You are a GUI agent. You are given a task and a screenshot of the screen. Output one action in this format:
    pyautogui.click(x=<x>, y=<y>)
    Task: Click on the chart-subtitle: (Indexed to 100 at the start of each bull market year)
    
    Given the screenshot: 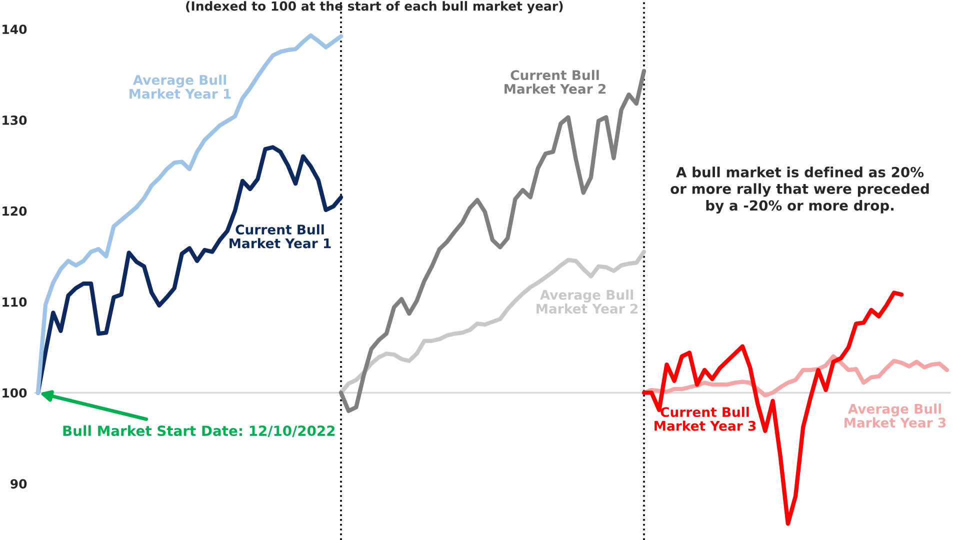 What is the action you would take?
    pyautogui.click(x=374, y=7)
    